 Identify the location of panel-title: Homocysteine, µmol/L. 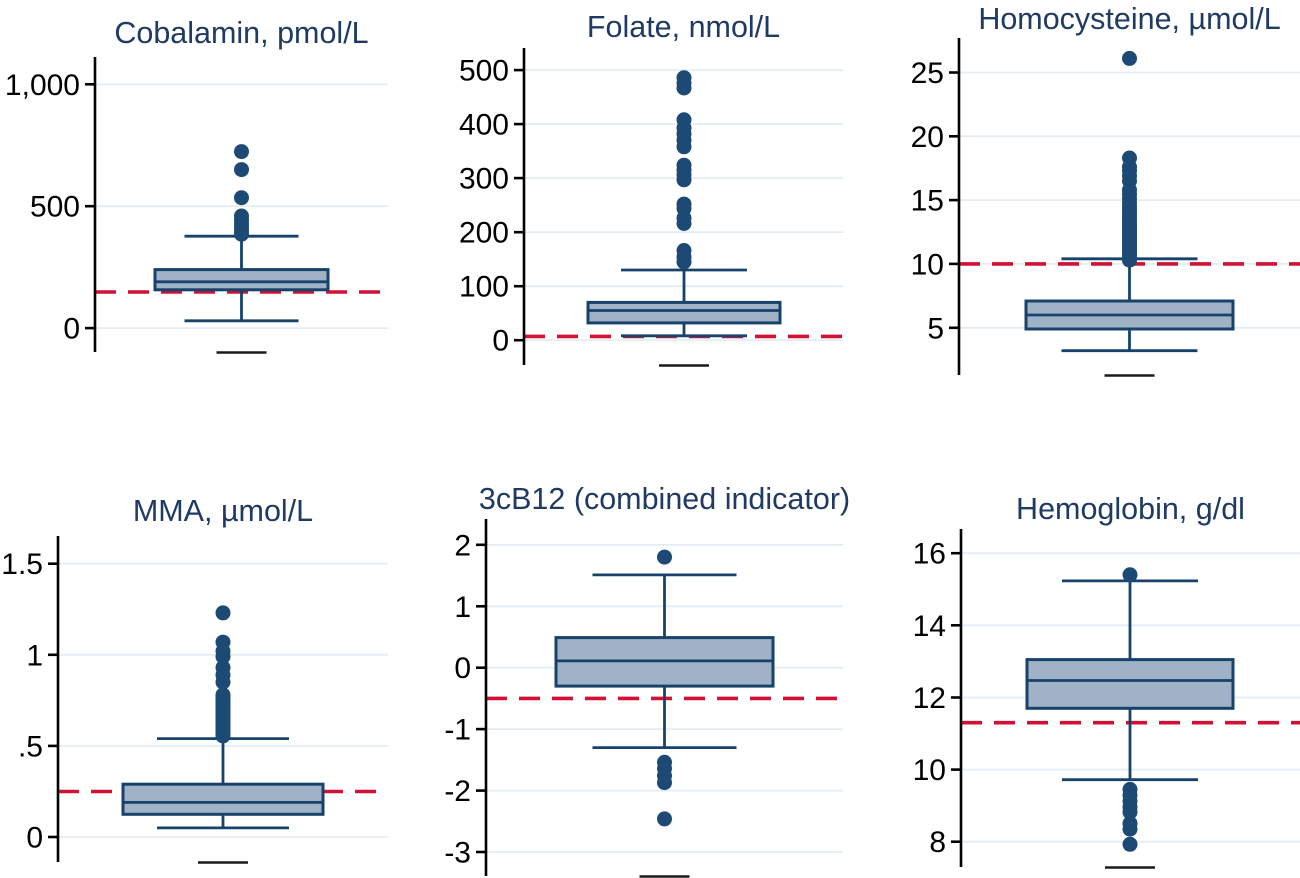
(1129, 19).